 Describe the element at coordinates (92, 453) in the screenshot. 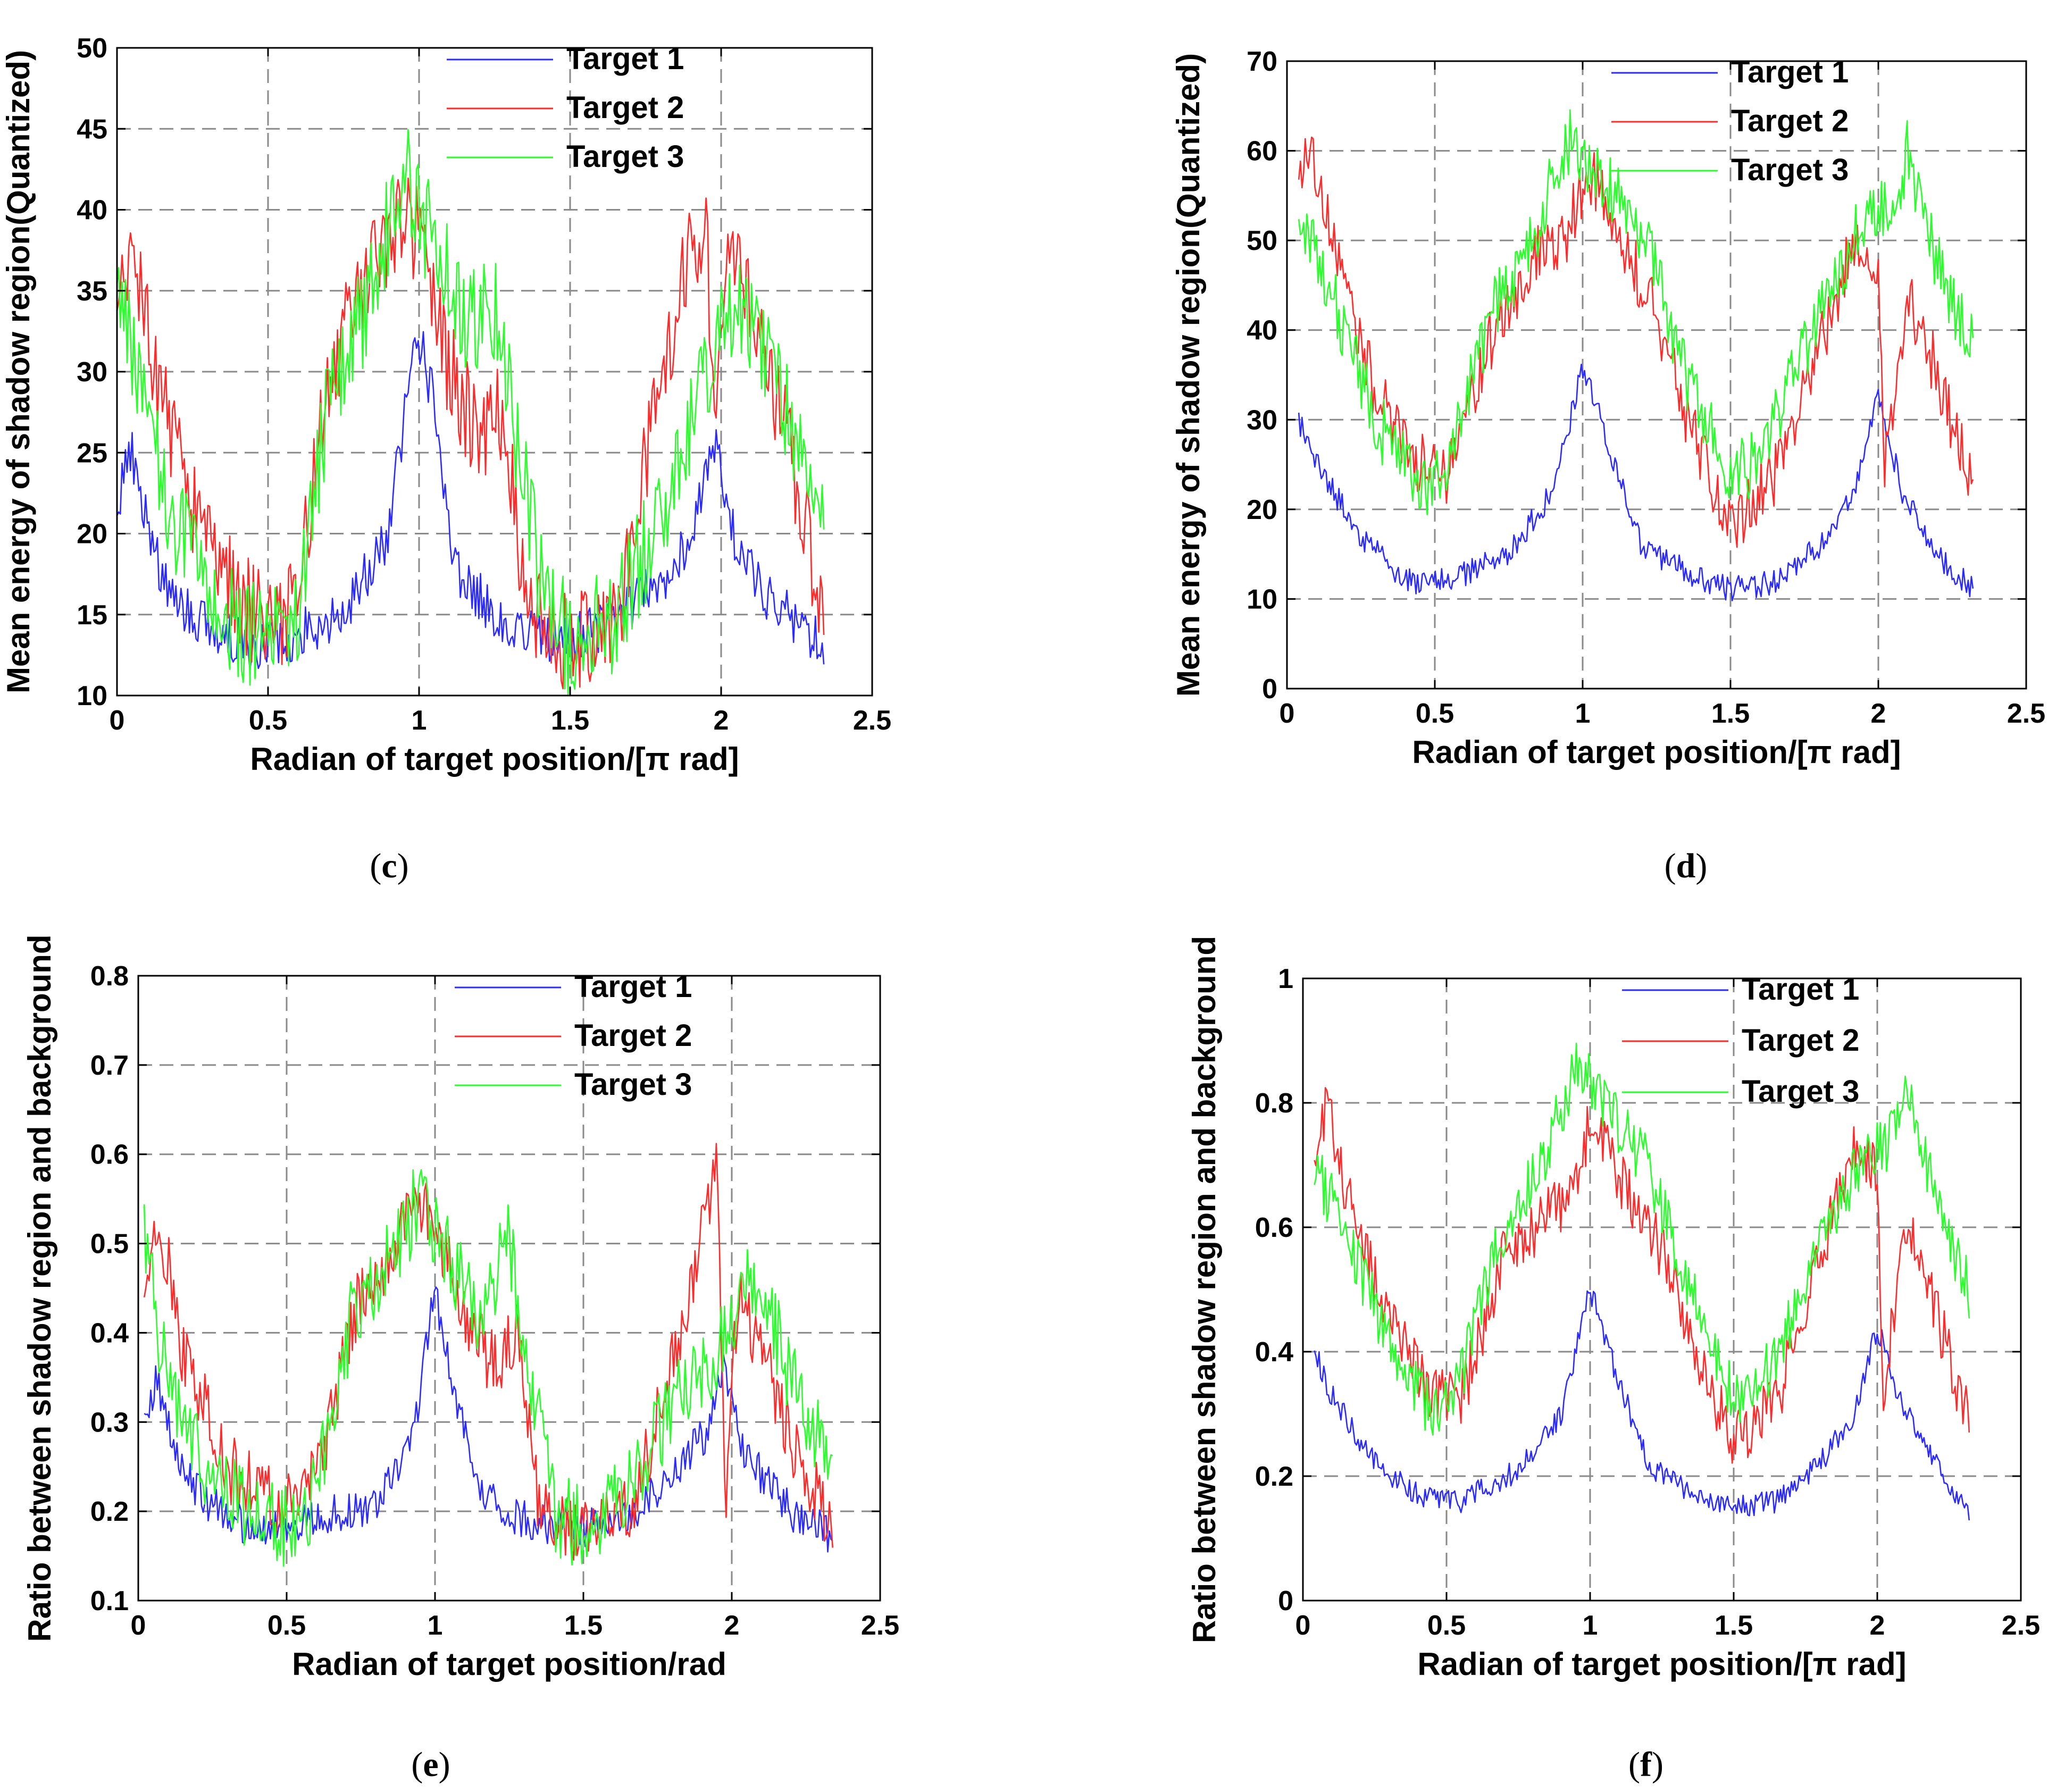

I see `y-tick-label: 25` at that location.